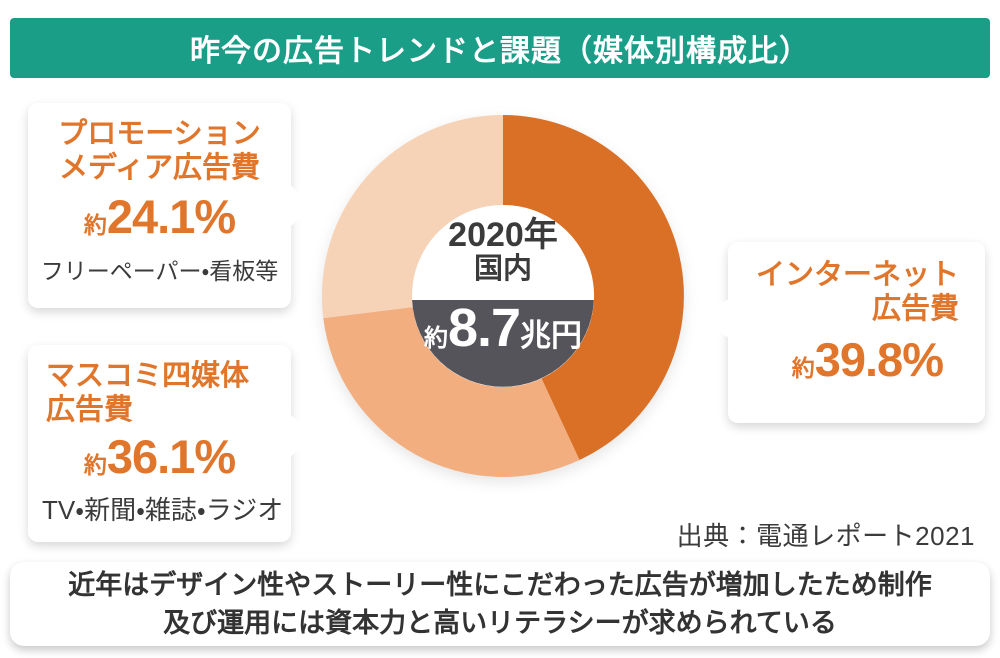  I want to click on callout-title-line2: メディア広告費, so click(159, 168).